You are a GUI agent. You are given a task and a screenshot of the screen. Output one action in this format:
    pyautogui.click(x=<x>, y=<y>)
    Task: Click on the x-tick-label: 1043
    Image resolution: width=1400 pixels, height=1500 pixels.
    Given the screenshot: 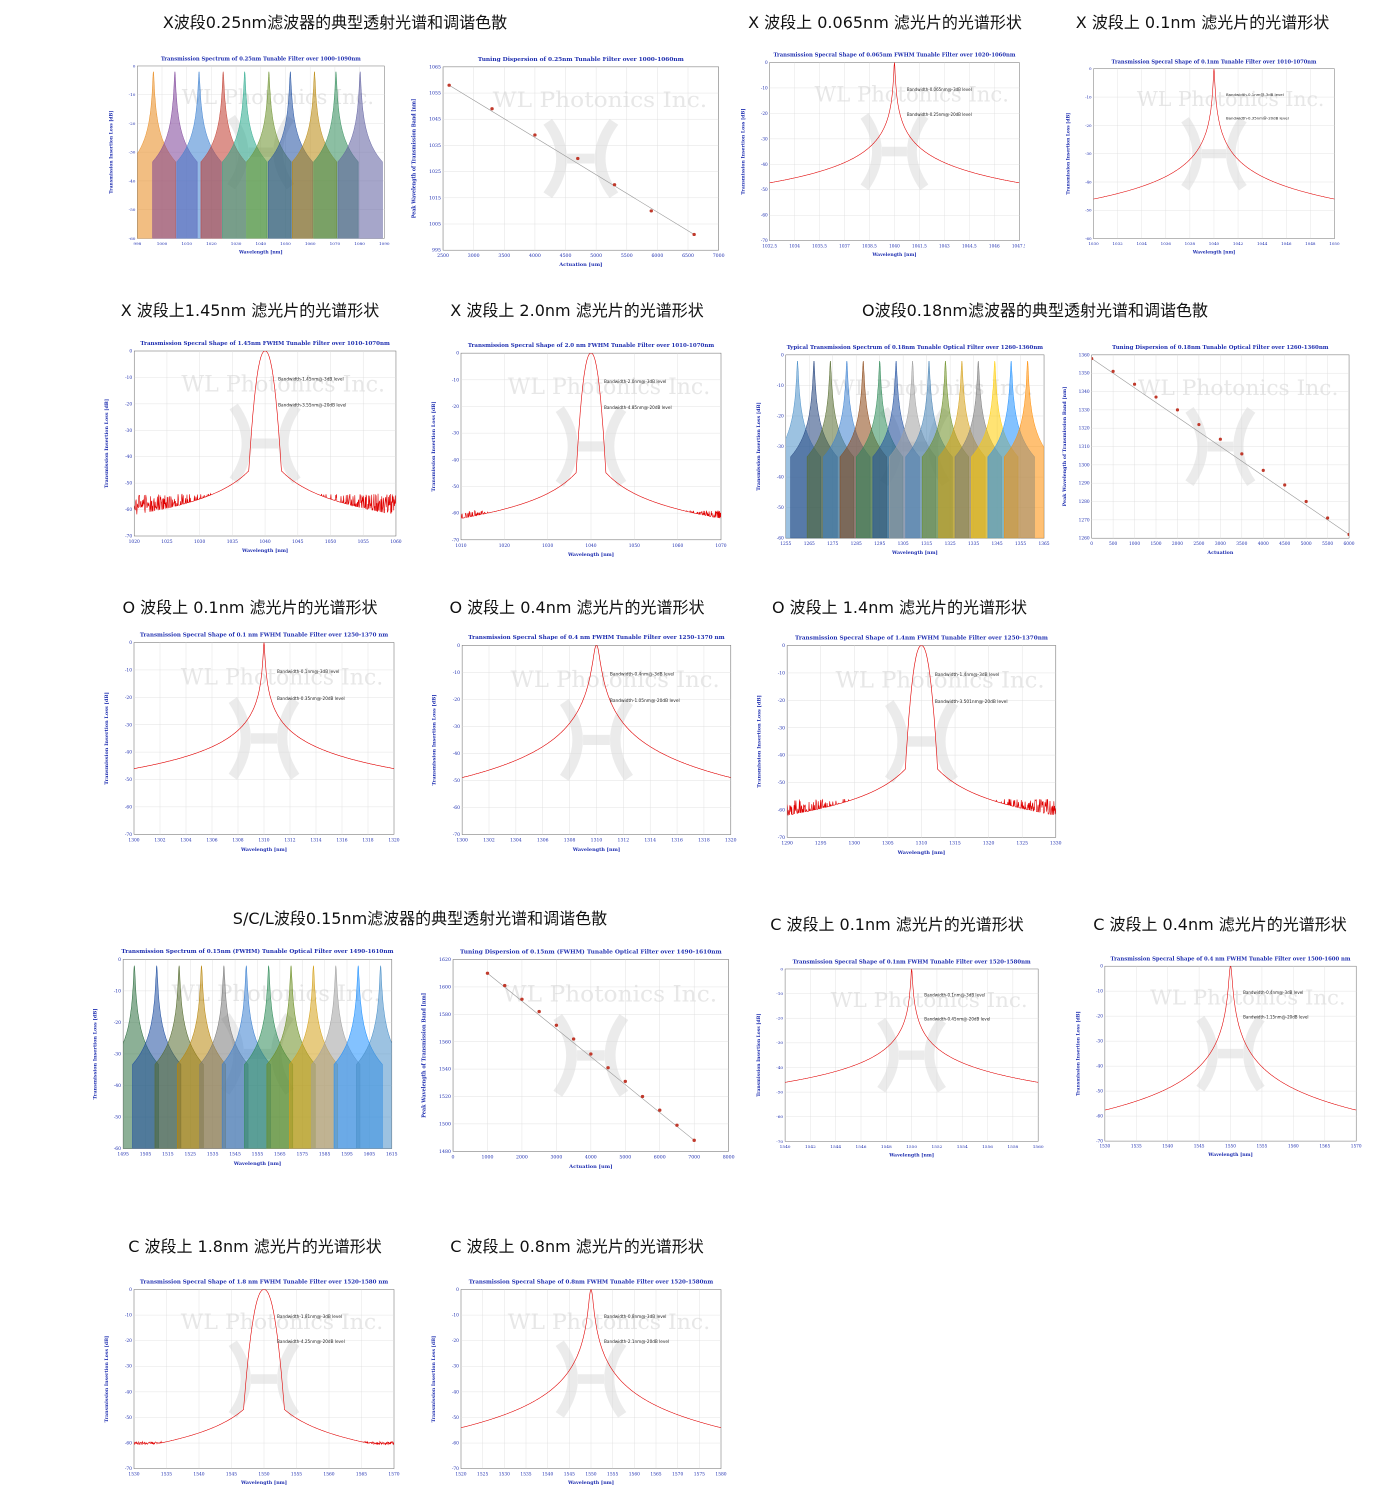 What is the action you would take?
    pyautogui.click(x=944, y=245)
    